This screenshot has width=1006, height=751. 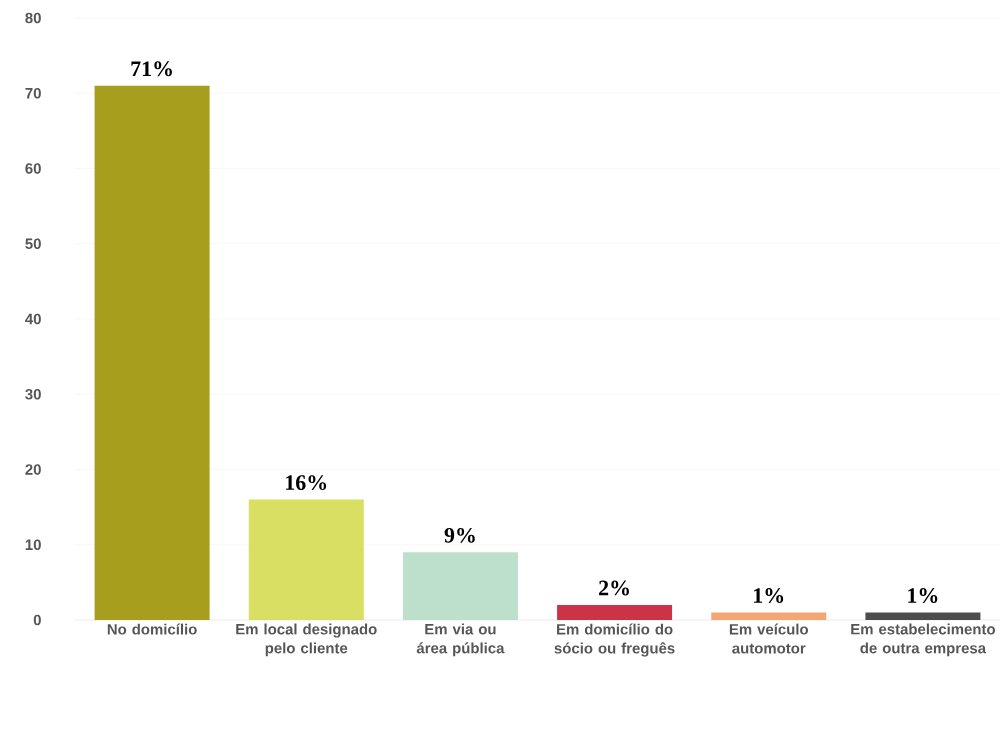 I want to click on x-tick-label: Em estabelecimento de outra empresa, so click(x=923, y=640).